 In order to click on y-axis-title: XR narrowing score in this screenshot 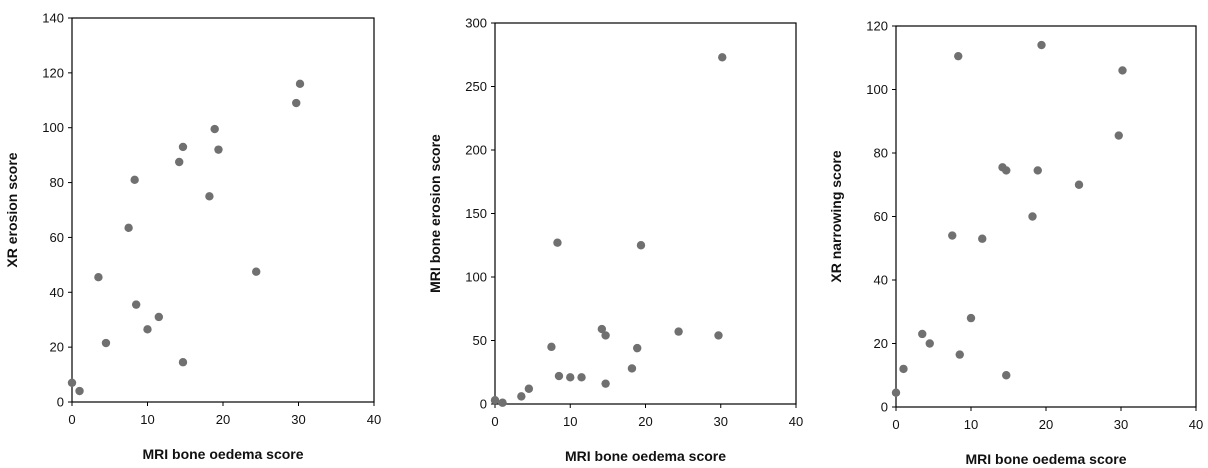, I will do `click(836, 216)`.